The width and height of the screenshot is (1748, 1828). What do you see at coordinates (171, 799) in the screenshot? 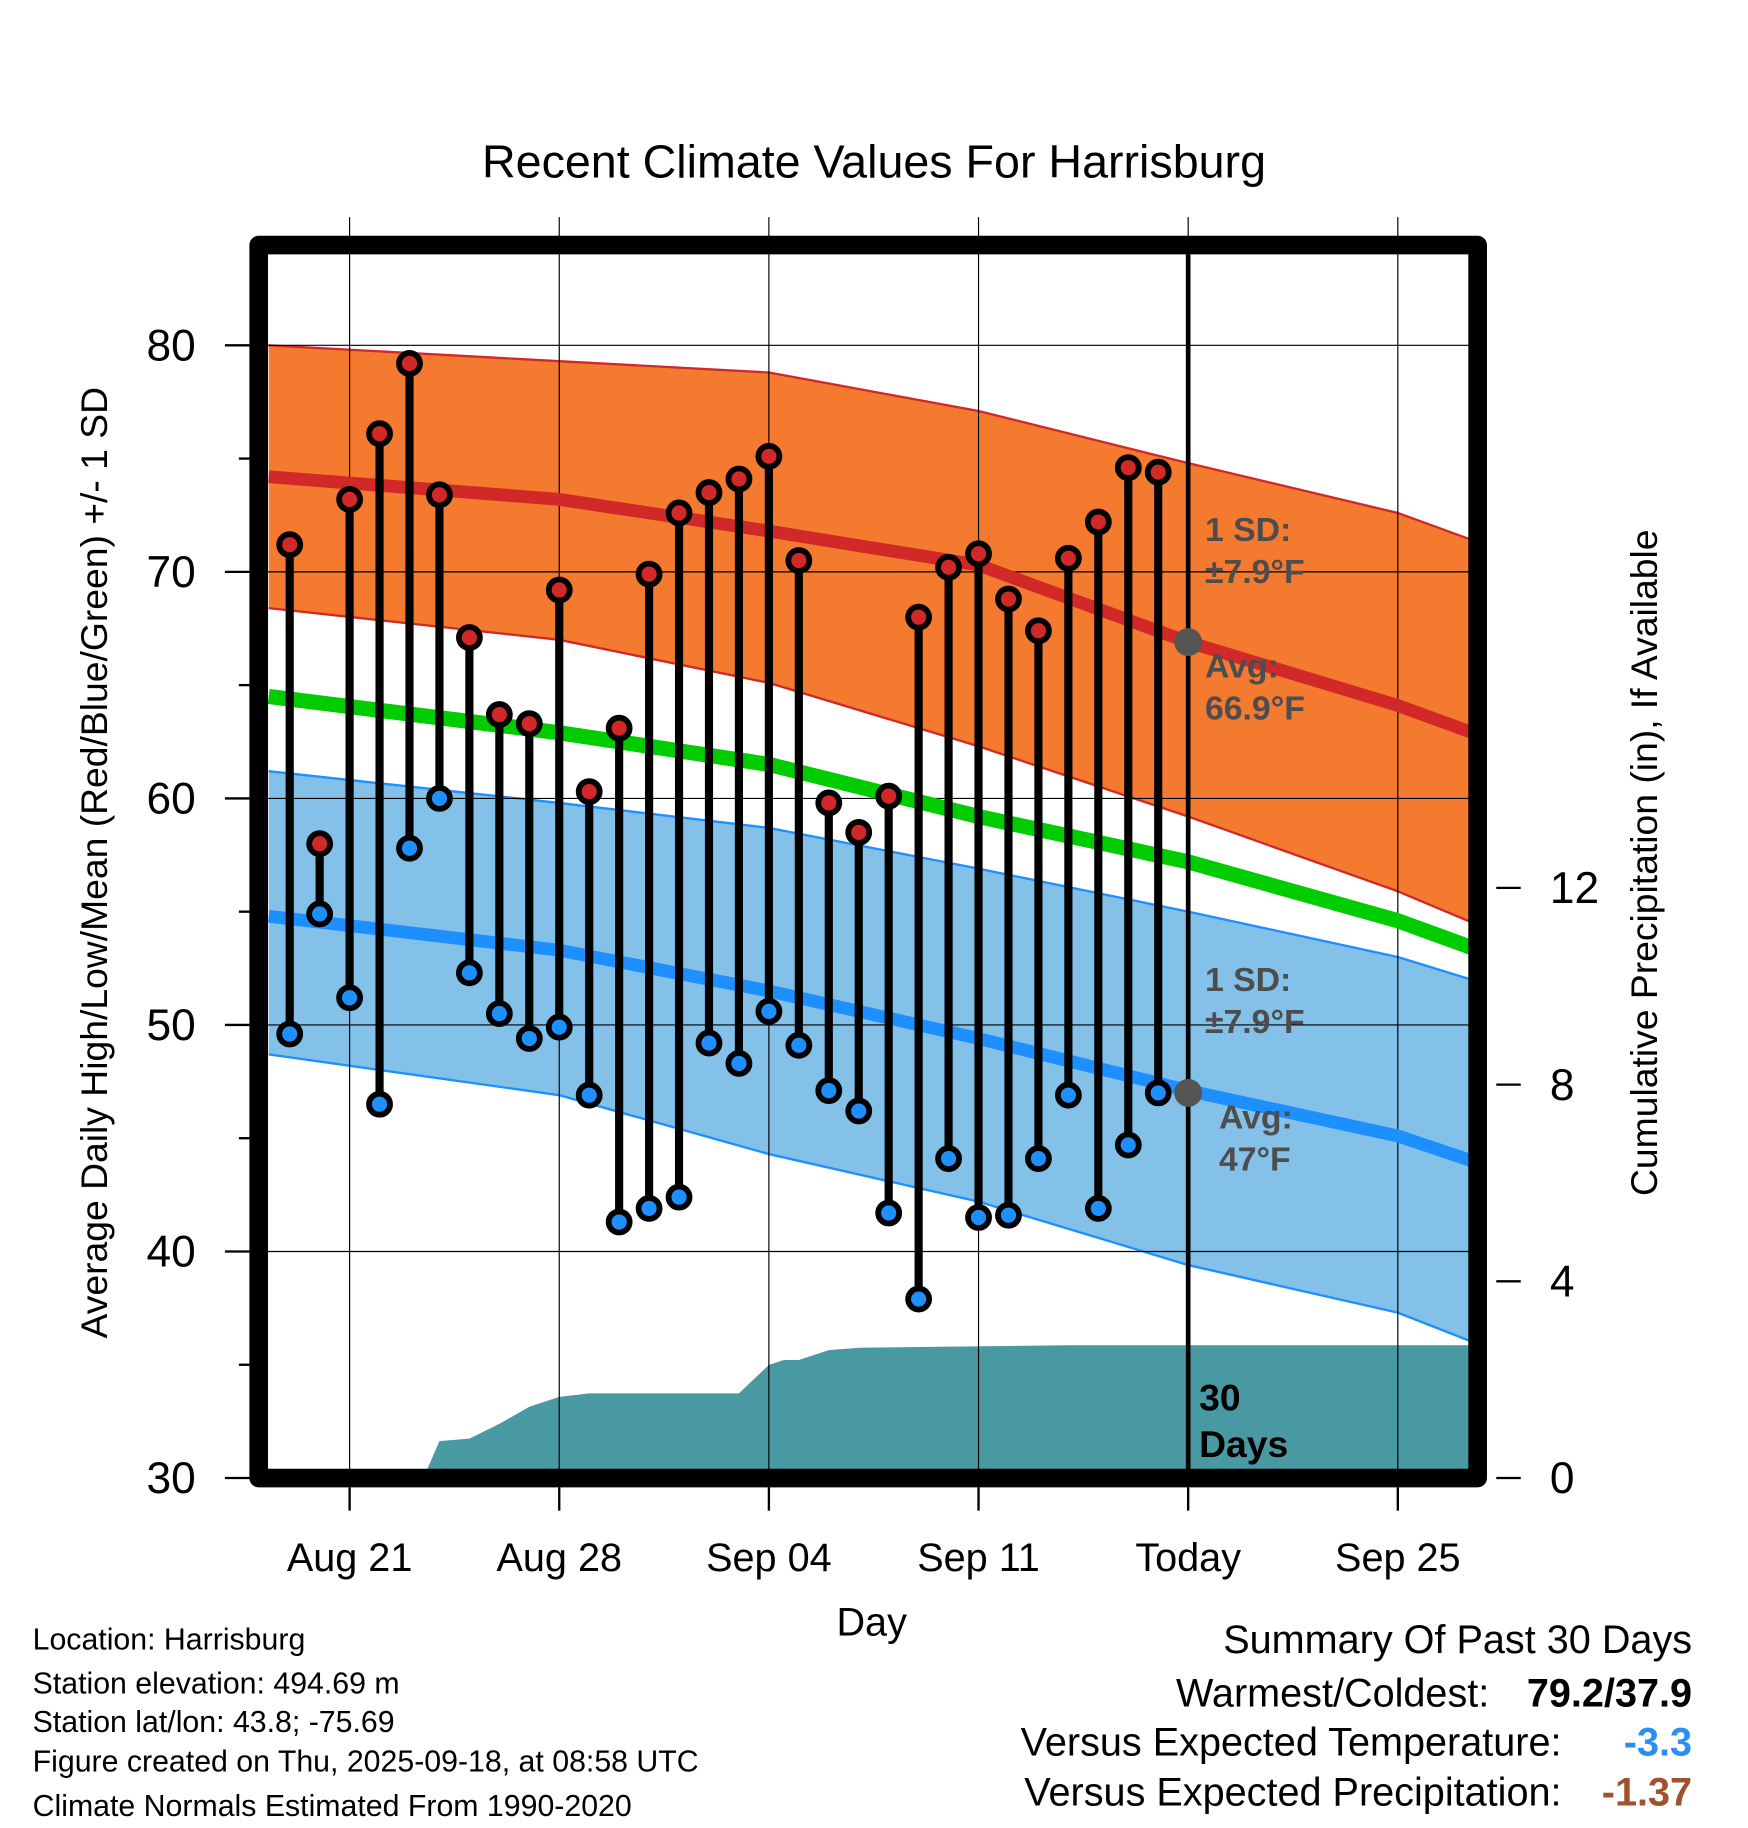
I see `y-tick-label: 60` at bounding box center [171, 799].